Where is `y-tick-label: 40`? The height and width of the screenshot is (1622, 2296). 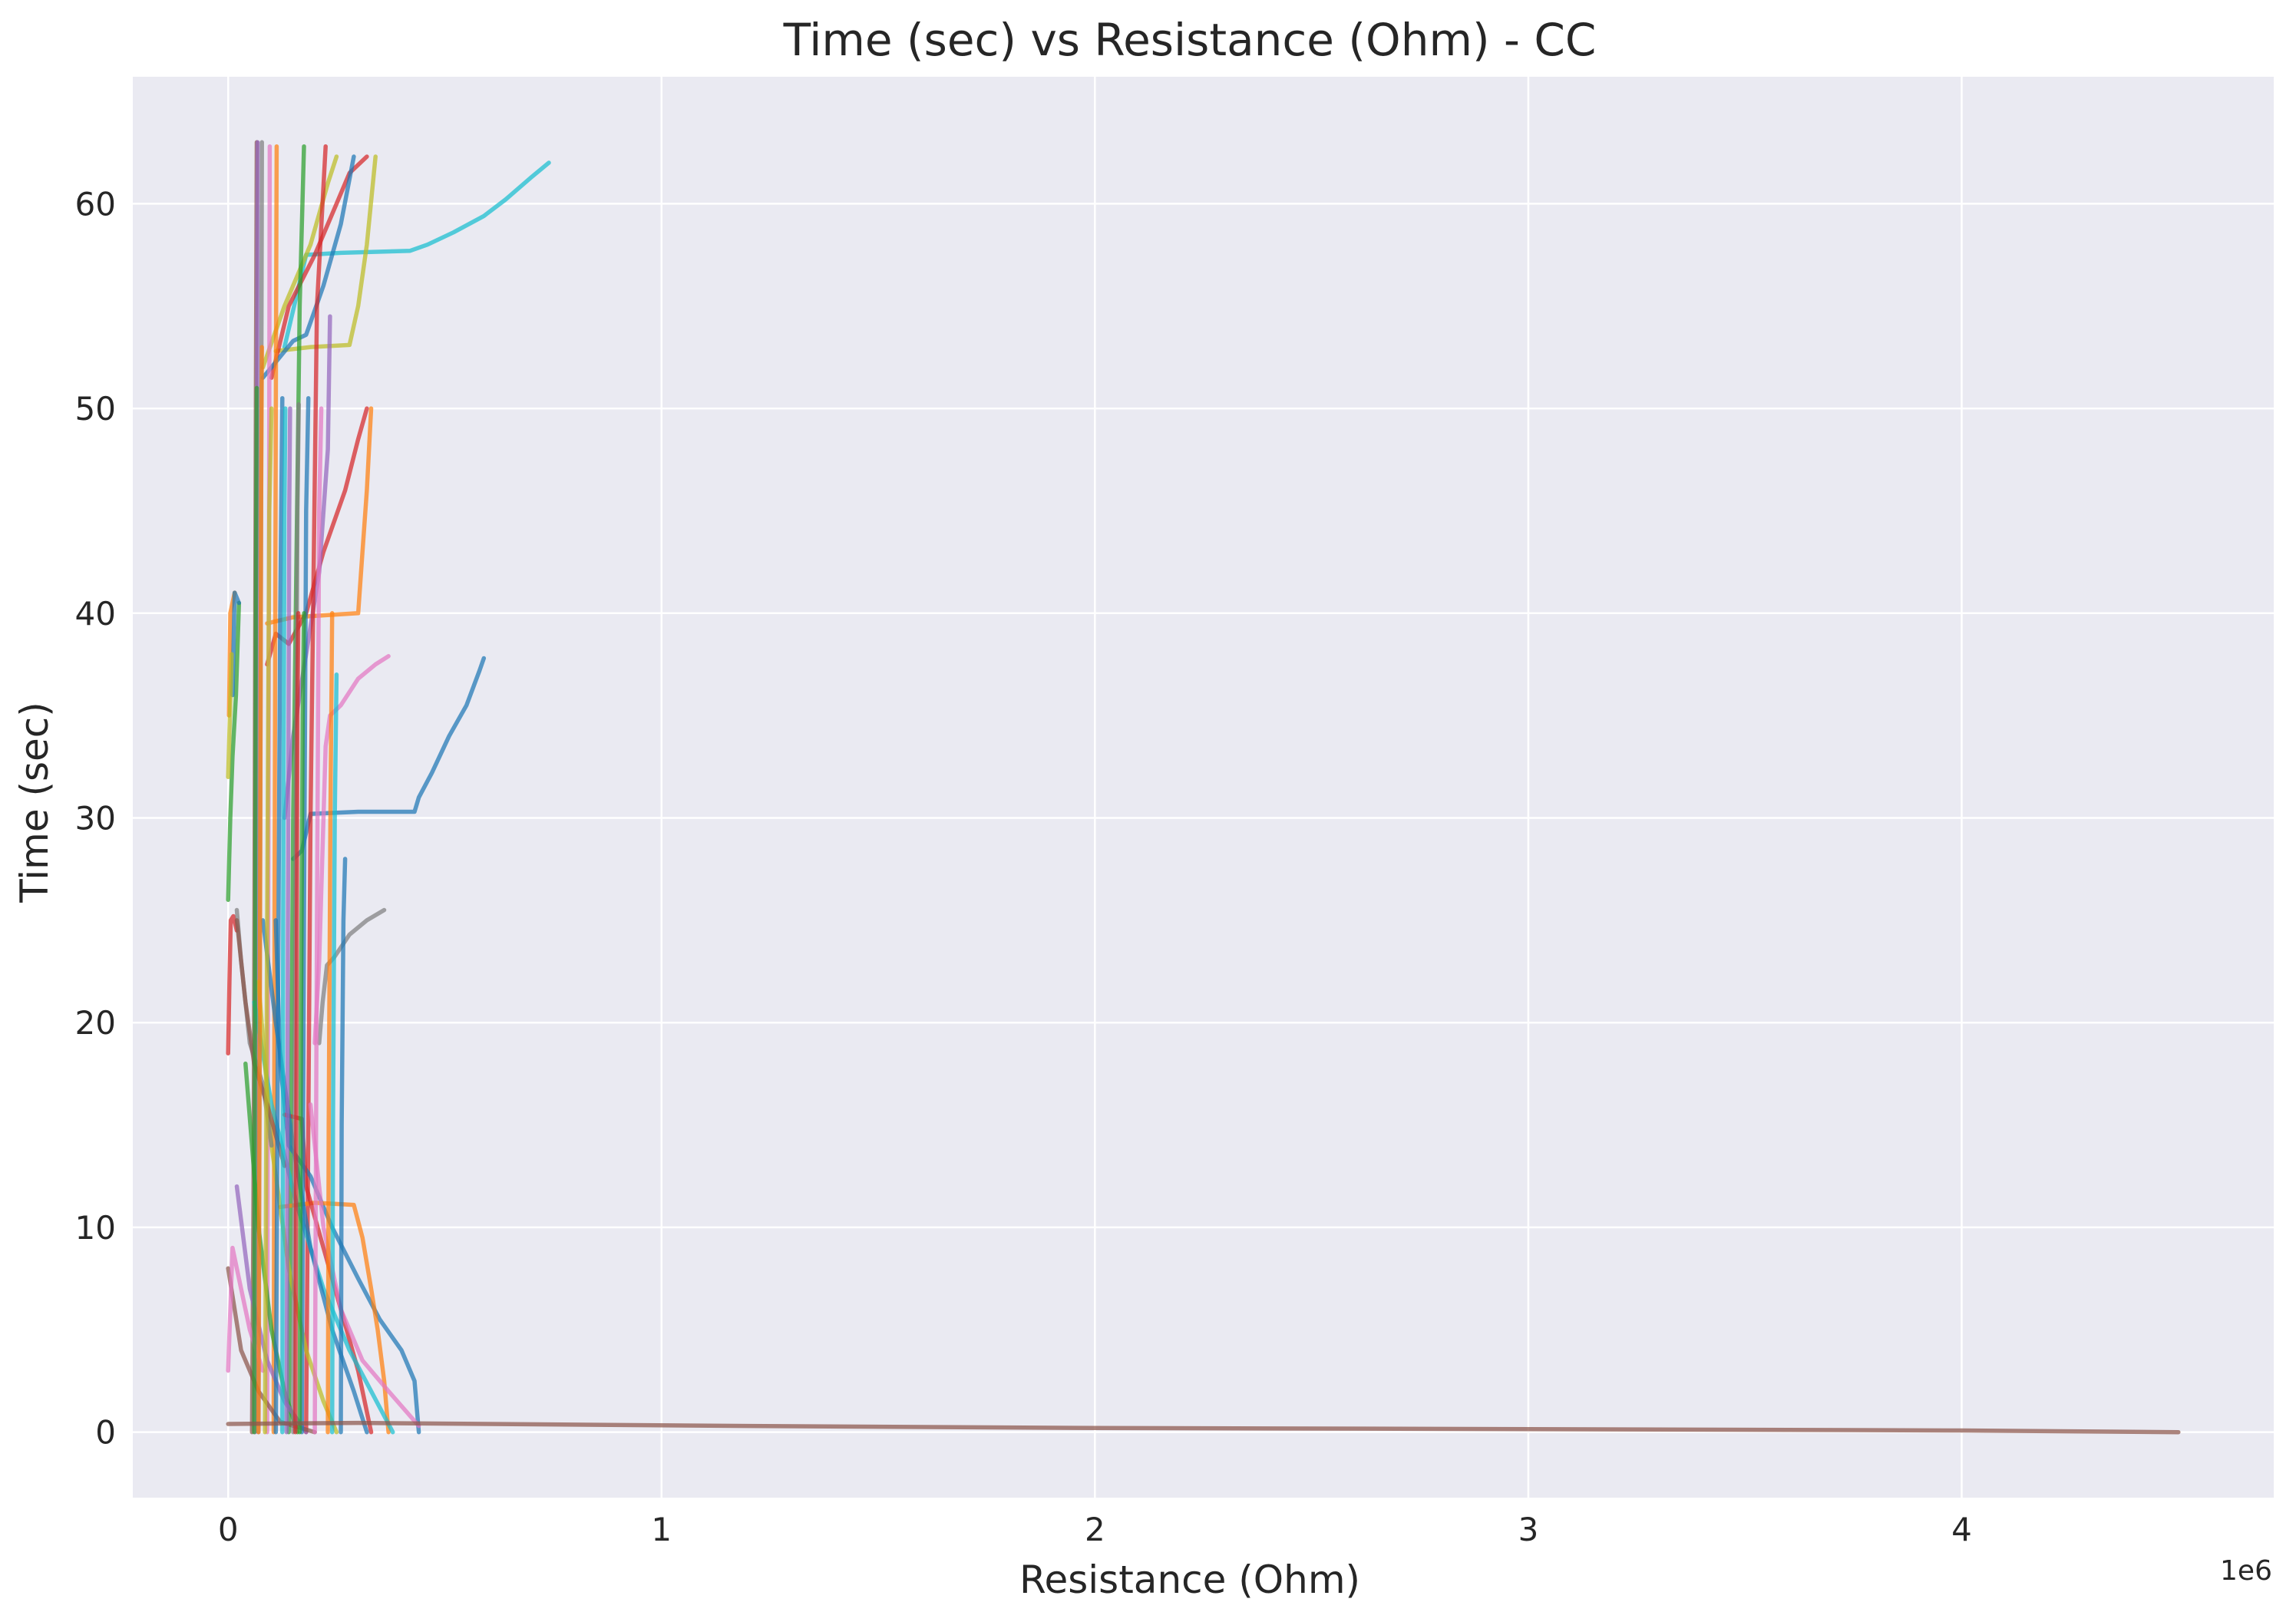 y-tick-label: 40 is located at coordinates (95, 614).